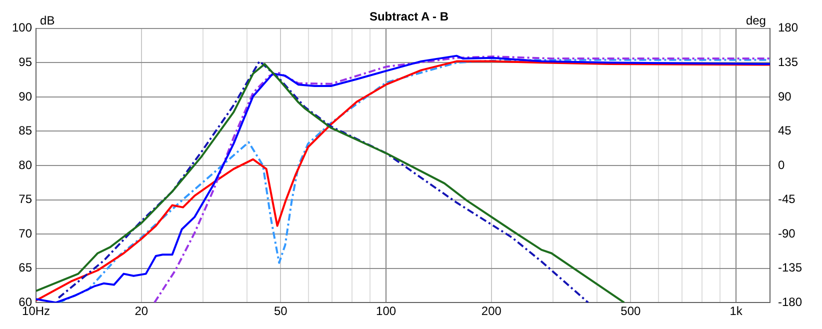  Describe the element at coordinates (785, 131) in the screenshot. I see `y2-tick-label: 45` at that location.